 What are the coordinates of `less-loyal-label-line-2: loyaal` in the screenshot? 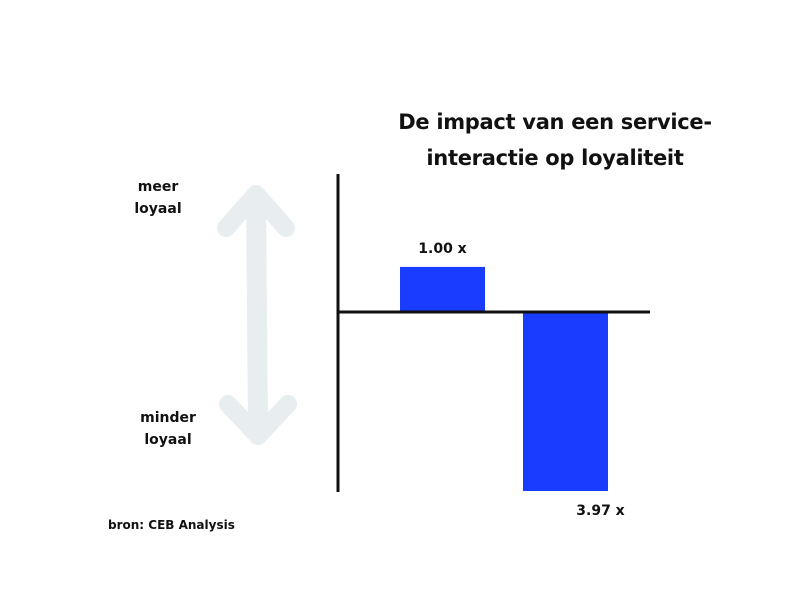 It's located at (168, 440).